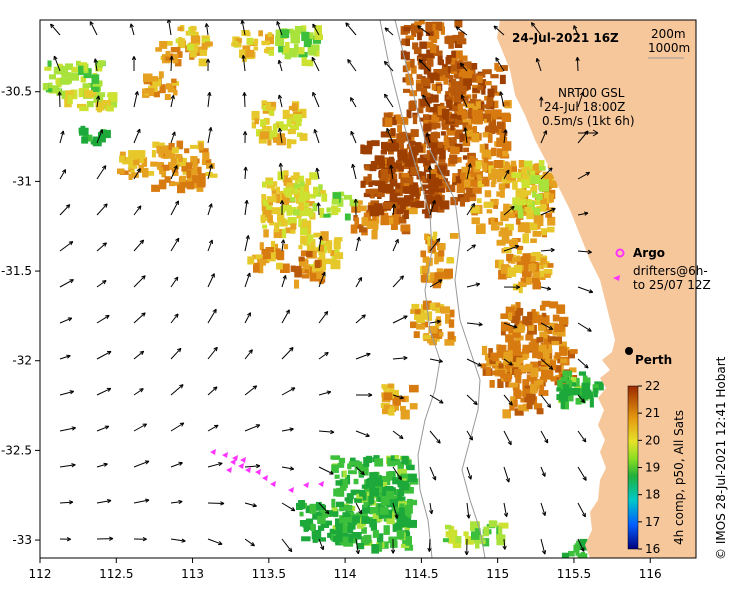 The image size is (739, 592). What do you see at coordinates (269, 574) in the screenshot?
I see `x-tick-label: 113.5` at bounding box center [269, 574].